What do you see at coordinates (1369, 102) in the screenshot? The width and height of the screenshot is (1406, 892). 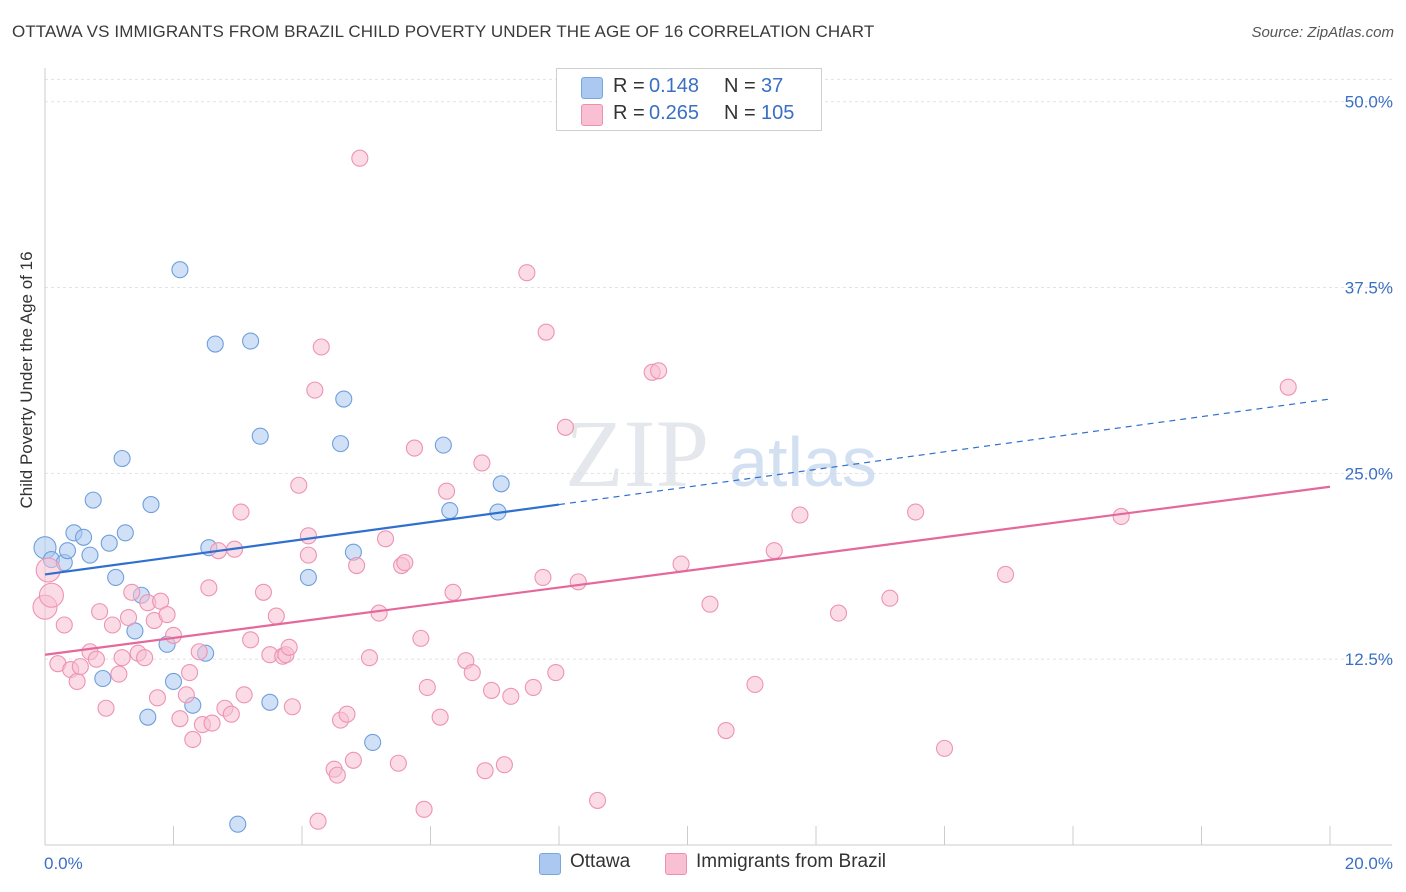 I see `y-tick-label: 50.0%` at bounding box center [1369, 102].